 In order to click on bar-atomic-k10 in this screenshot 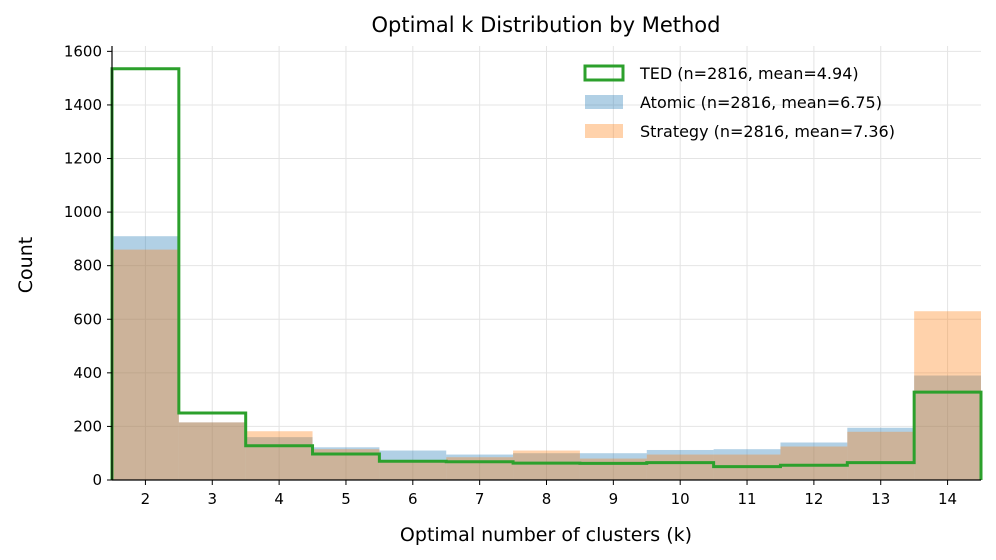, I will do `click(680, 464)`.